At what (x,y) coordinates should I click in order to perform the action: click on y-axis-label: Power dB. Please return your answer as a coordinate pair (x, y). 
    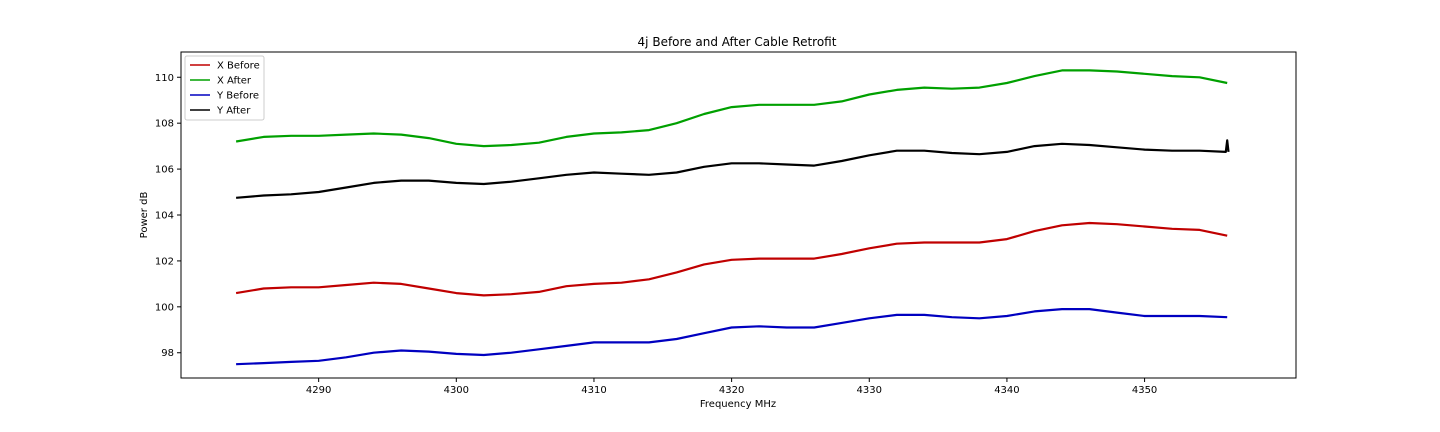
    Looking at the image, I should click on (144, 215).